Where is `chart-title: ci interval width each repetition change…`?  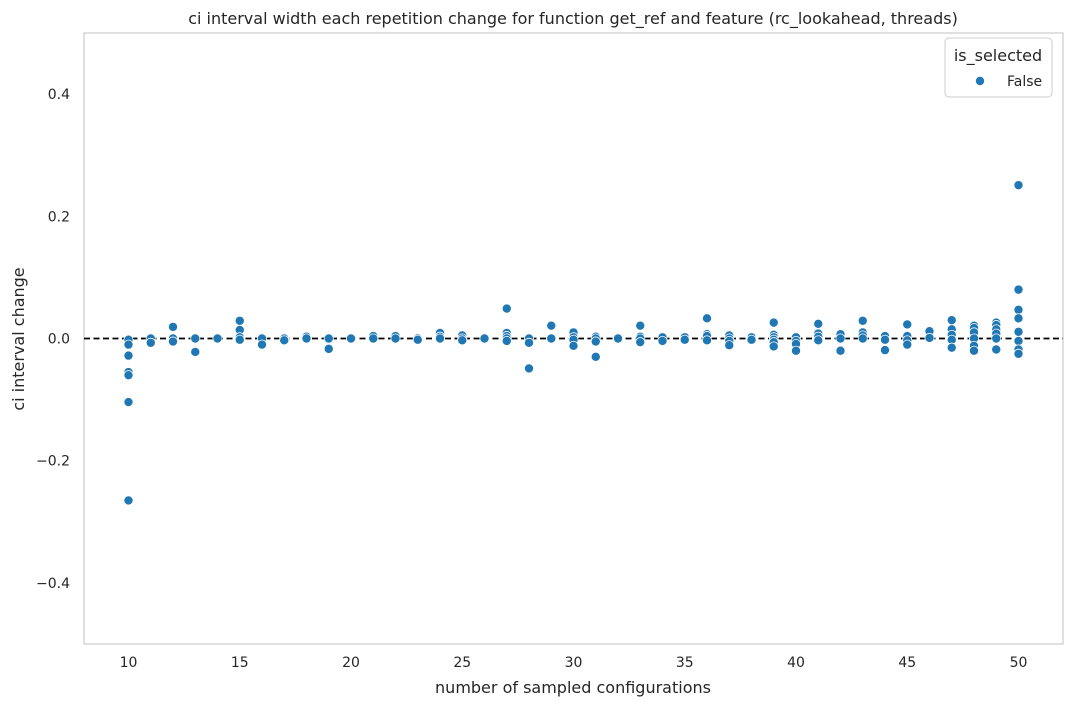 chart-title: ci interval width each repetition change… is located at coordinates (573, 19).